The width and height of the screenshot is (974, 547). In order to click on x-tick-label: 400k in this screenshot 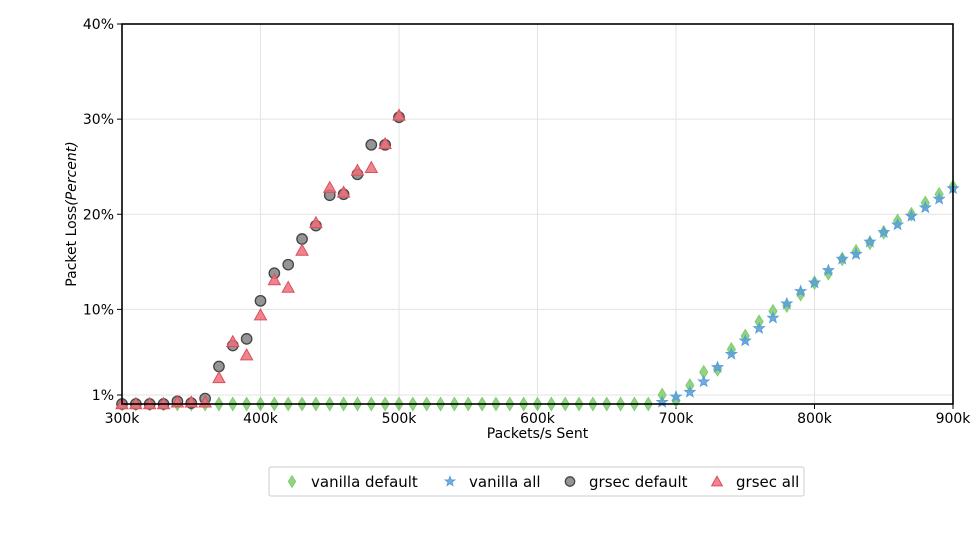, I will do `click(261, 419)`.